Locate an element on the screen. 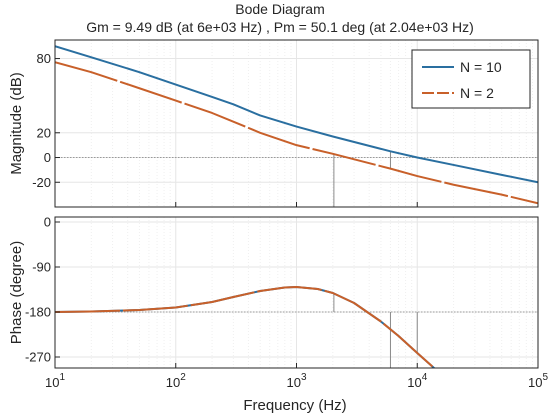  legend-label: N = 2 is located at coordinates (477, 93).